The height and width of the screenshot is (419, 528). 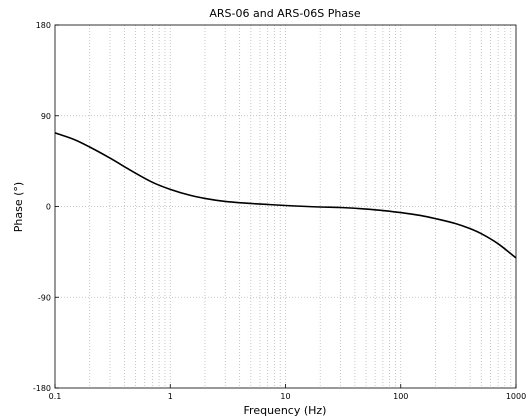 I want to click on y-tick-label: -90, so click(x=44, y=297).